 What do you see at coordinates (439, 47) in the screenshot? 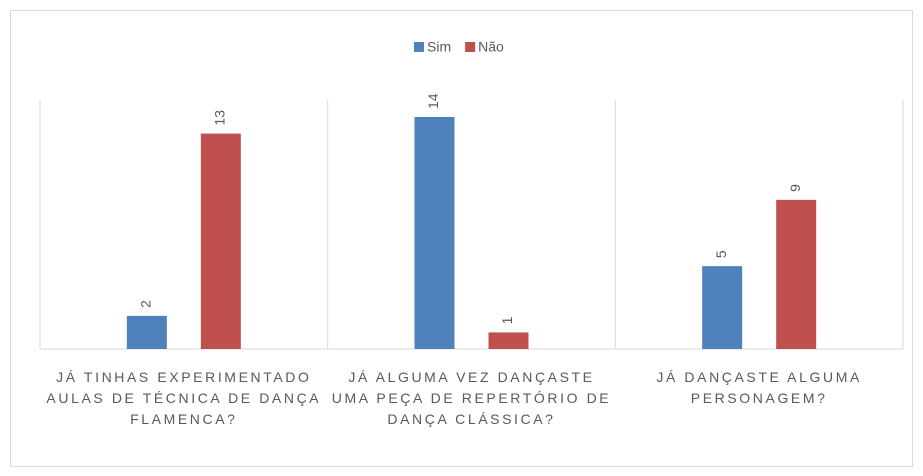
I see `legend-label: Sim` at bounding box center [439, 47].